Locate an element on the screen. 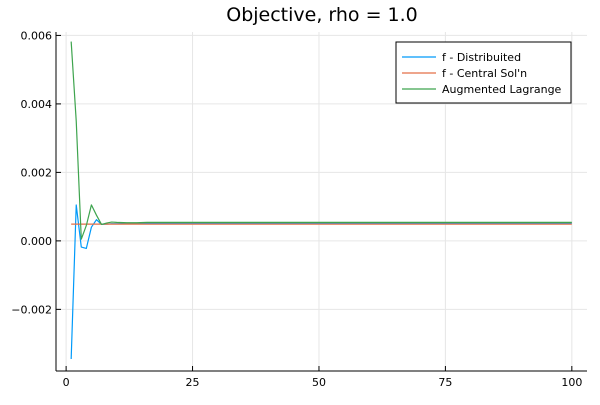  y-tick-label: 0.004 is located at coordinates (37, 104).